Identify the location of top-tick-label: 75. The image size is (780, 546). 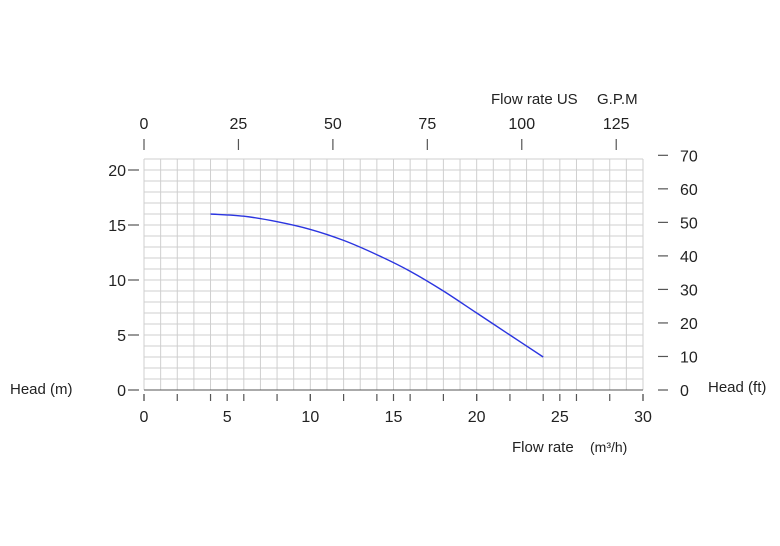
(427, 124).